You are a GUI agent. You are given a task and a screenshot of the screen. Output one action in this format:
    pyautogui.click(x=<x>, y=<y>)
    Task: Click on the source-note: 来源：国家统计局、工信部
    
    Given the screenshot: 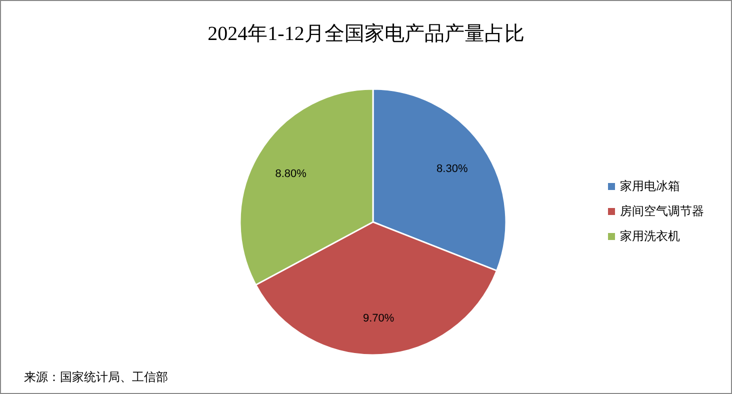 What is the action you would take?
    pyautogui.click(x=96, y=377)
    